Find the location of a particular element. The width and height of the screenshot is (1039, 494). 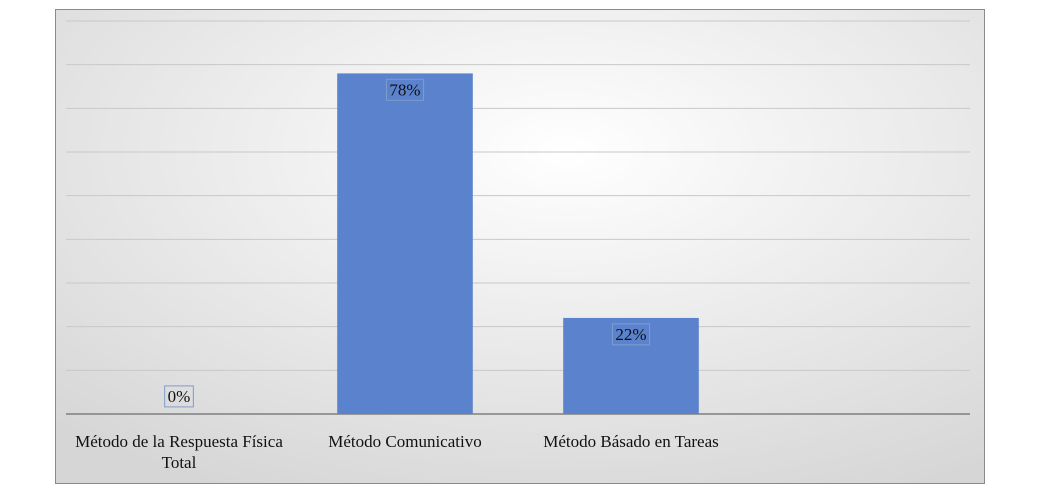

data-label: 78% is located at coordinates (404, 89).